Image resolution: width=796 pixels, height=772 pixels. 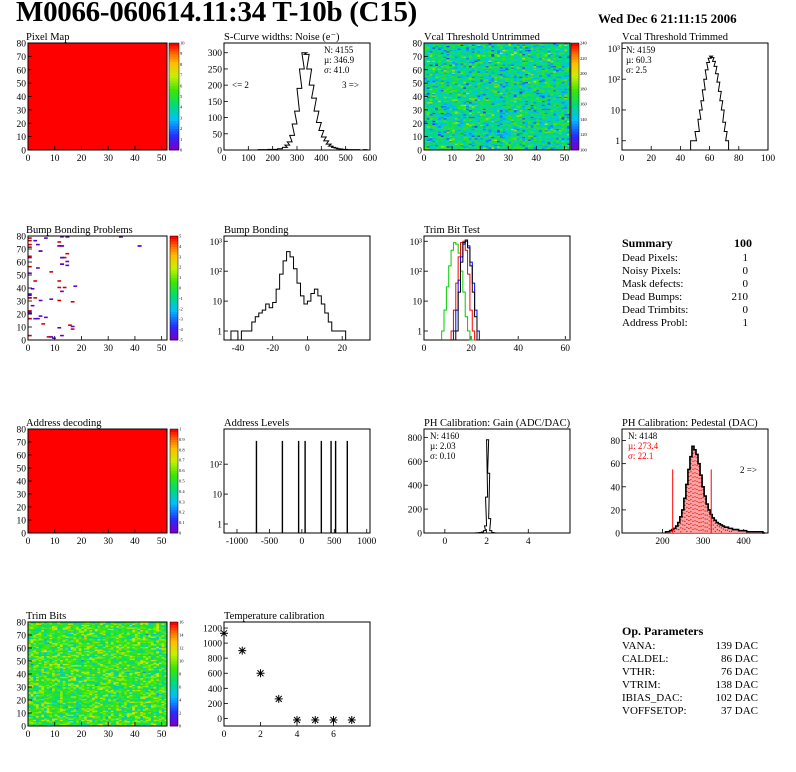 I want to click on y-tick-label: 10, so click(x=616, y=111).